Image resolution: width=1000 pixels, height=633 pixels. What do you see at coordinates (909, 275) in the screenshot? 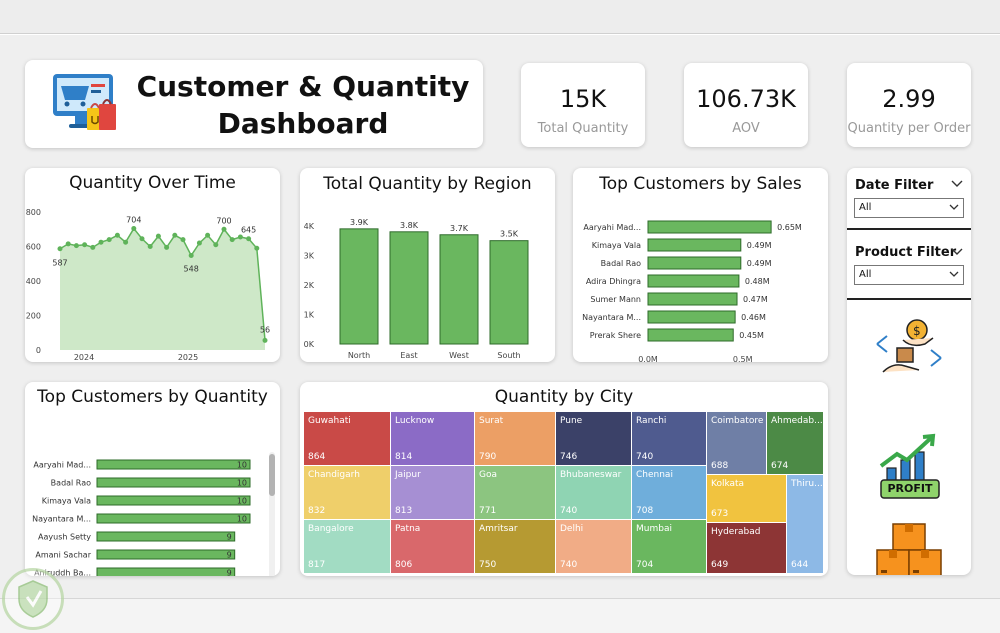
I see `product-filter-dropdown: All` at bounding box center [909, 275].